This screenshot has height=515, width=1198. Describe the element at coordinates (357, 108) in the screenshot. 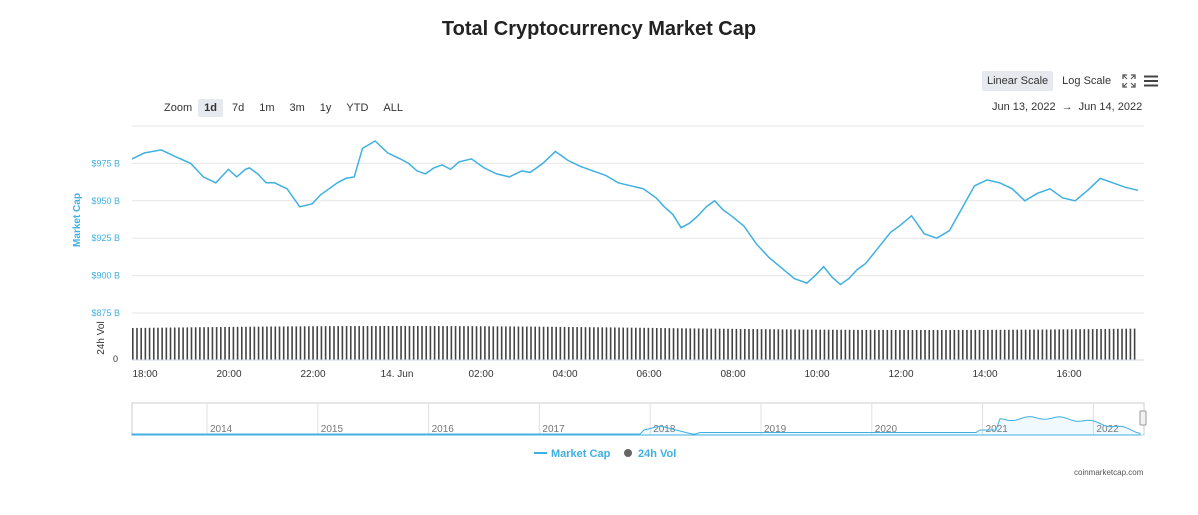

I see `zoom-ytd-button: YTD` at that location.